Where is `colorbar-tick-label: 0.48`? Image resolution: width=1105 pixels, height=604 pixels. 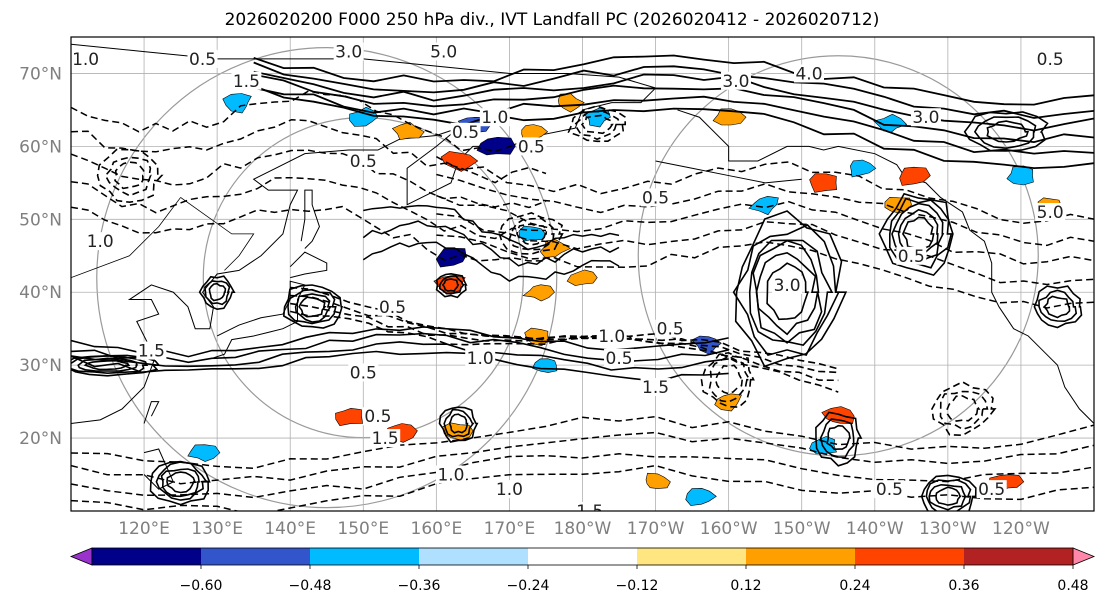
colorbar-tick-label: 0.48 is located at coordinates (1072, 586).